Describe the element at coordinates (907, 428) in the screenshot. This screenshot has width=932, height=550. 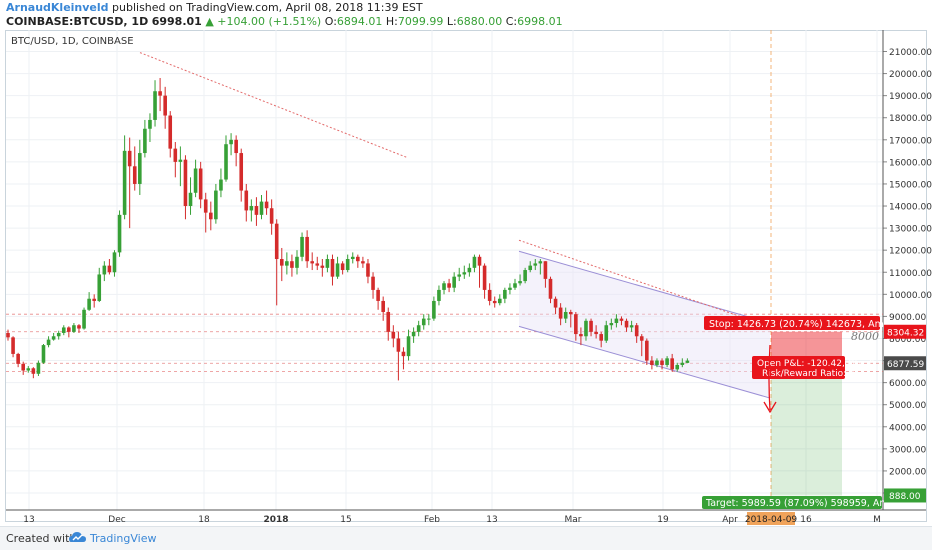
I see `y-tick-label: 4000.00` at that location.